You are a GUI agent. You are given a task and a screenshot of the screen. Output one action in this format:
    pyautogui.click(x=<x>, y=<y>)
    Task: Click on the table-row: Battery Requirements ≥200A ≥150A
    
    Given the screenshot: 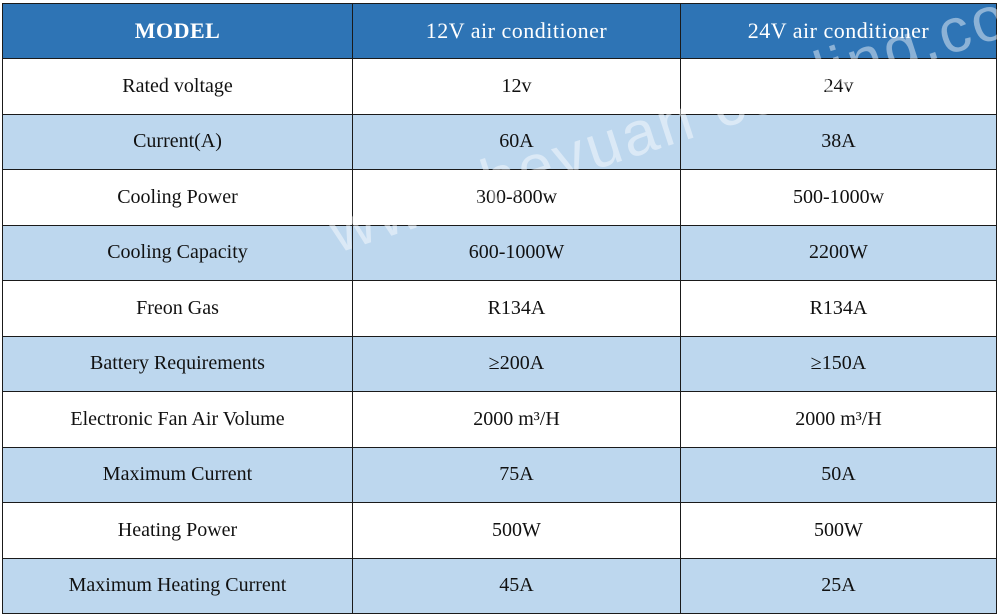 What is the action you would take?
    pyautogui.click(x=499, y=363)
    